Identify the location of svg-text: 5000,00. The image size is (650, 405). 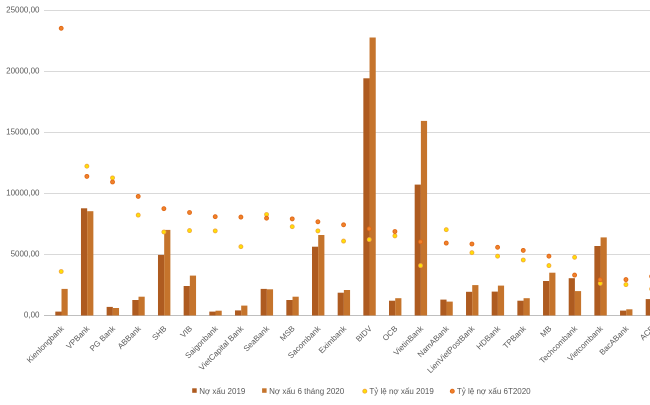
(25, 254).